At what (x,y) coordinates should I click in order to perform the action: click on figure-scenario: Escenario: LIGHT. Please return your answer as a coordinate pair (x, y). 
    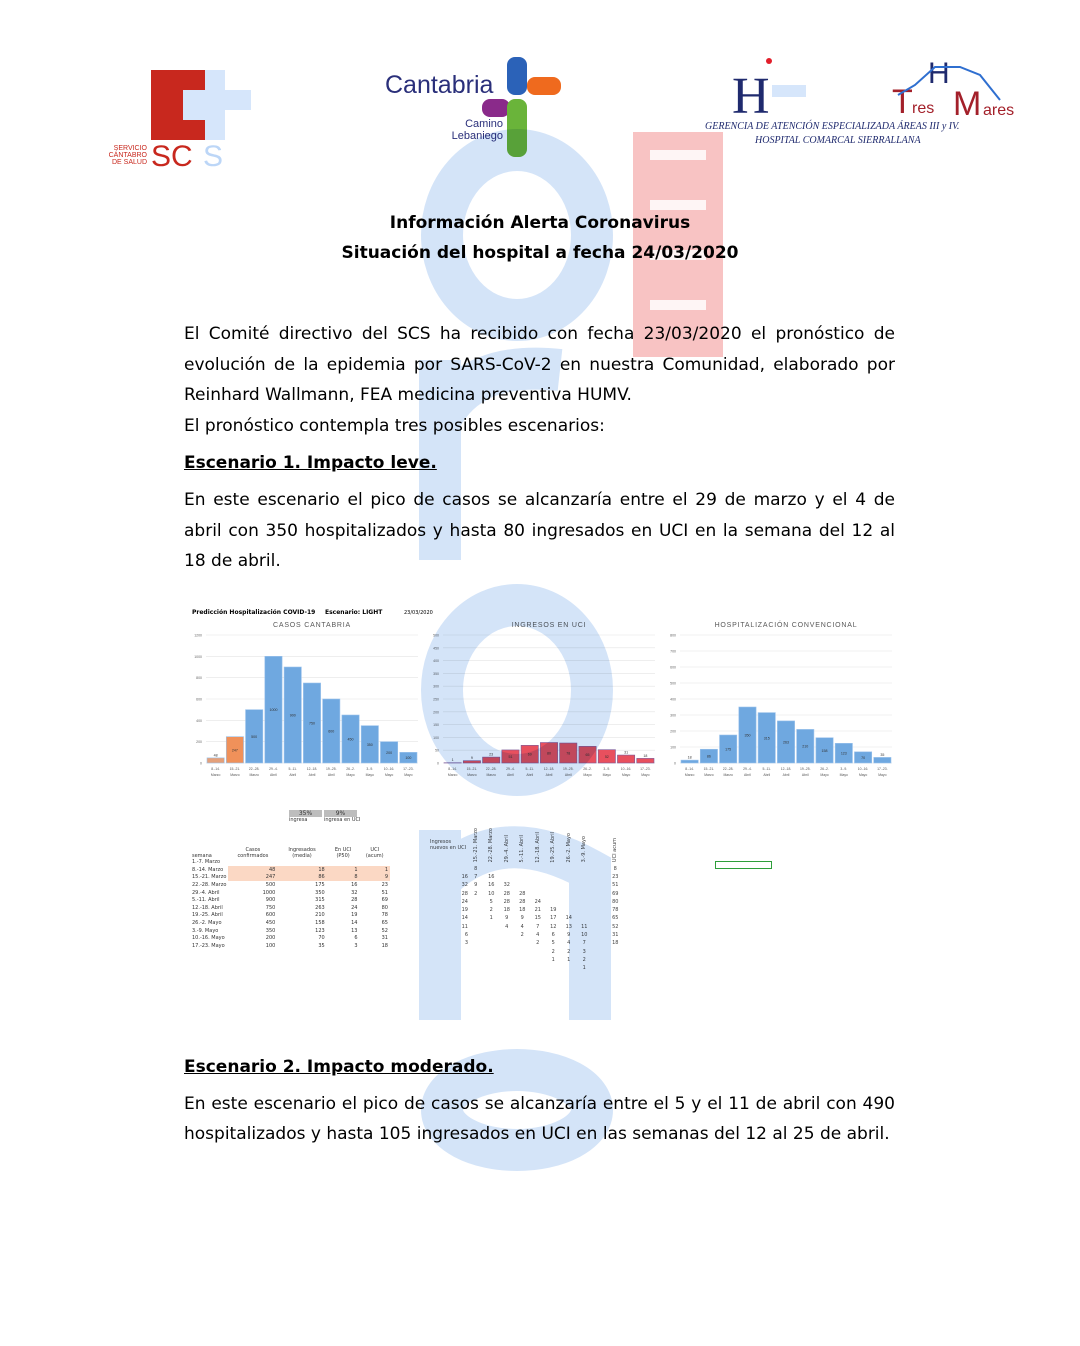
    Looking at the image, I should click on (354, 612).